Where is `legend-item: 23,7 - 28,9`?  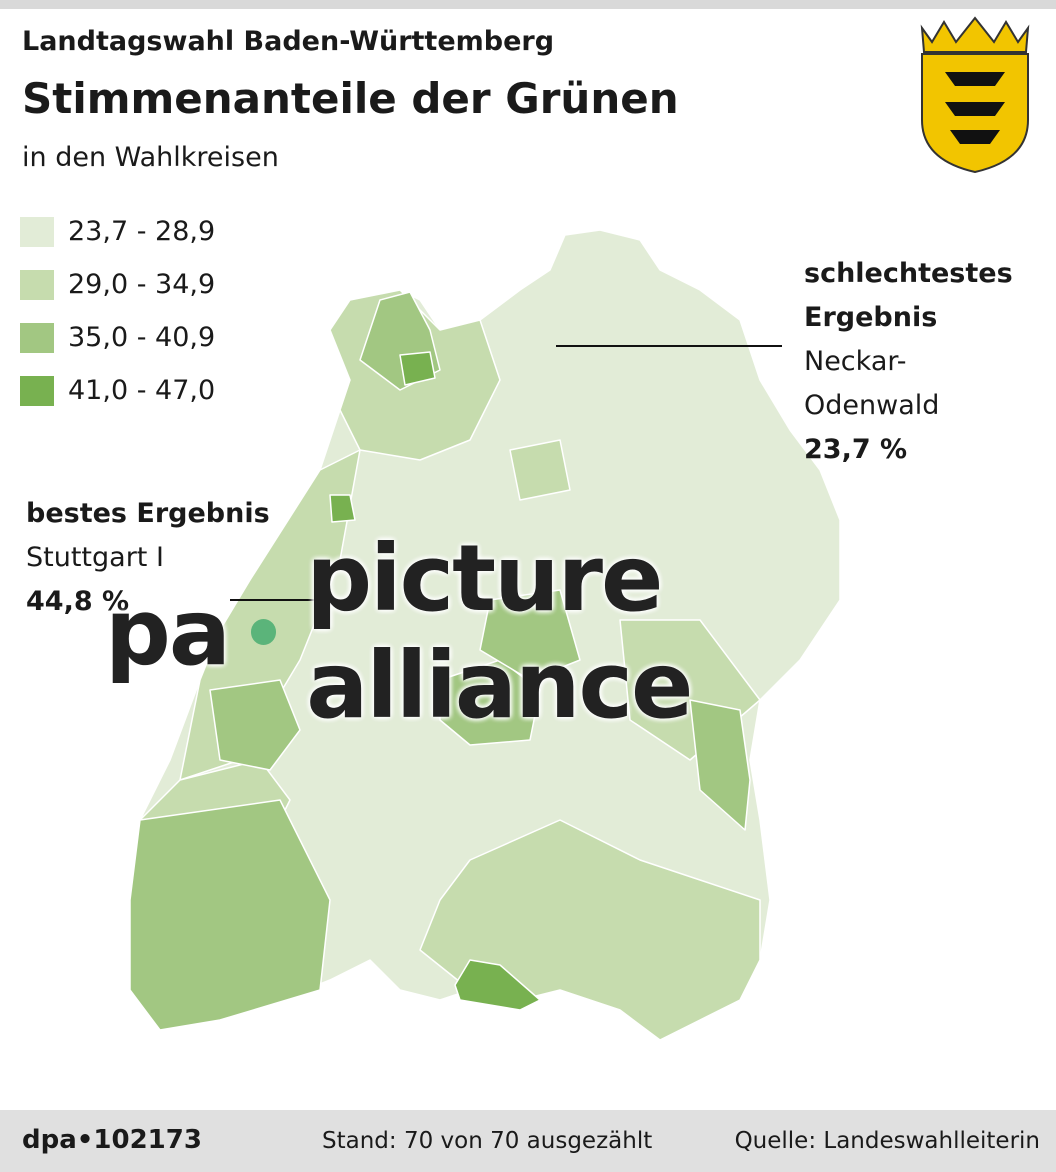 legend-item: 23,7 - 28,9 is located at coordinates (117, 231).